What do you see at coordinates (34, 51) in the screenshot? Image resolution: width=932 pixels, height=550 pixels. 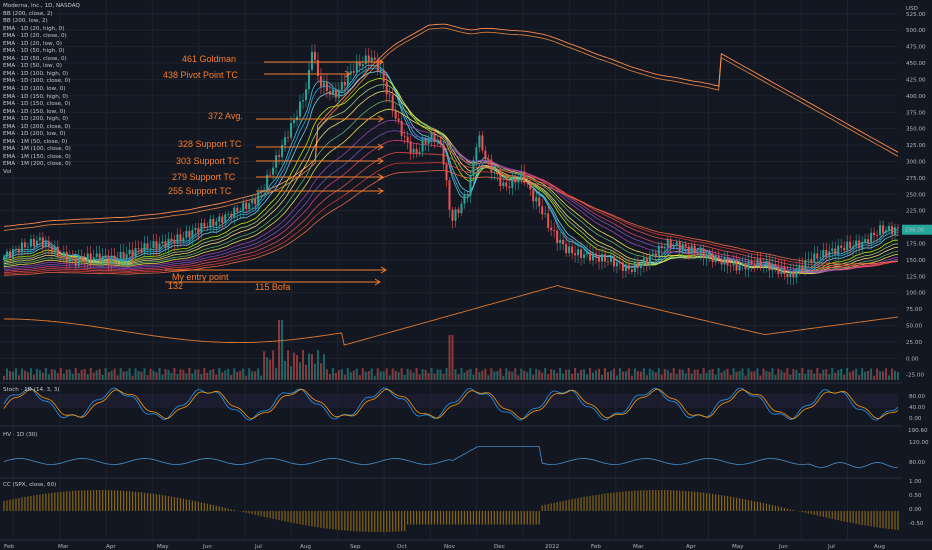 I see `legend-item: EMA · 1D (50, high, 0)` at bounding box center [34, 51].